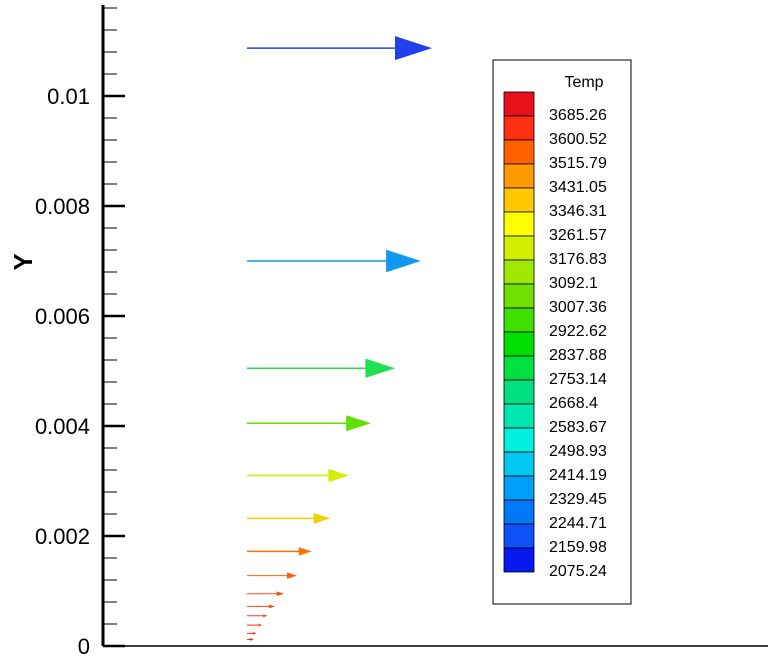 The width and height of the screenshot is (768, 660). Describe the element at coordinates (62, 206) in the screenshot. I see `y-tick-label: 0.008` at that location.